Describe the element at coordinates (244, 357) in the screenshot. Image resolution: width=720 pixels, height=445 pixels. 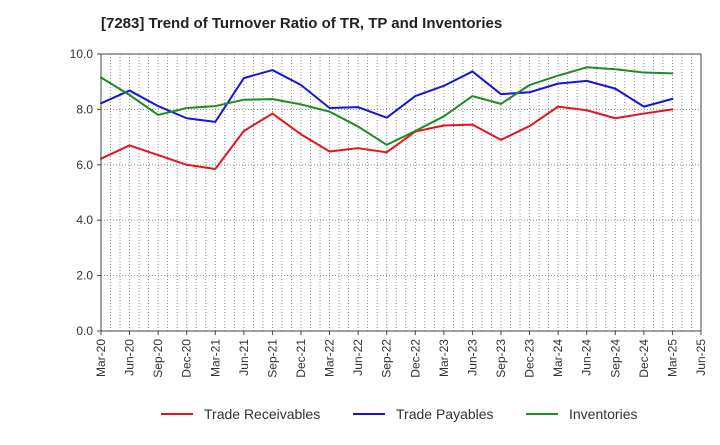
I see `x-tick-label: Jun-21` at that location.